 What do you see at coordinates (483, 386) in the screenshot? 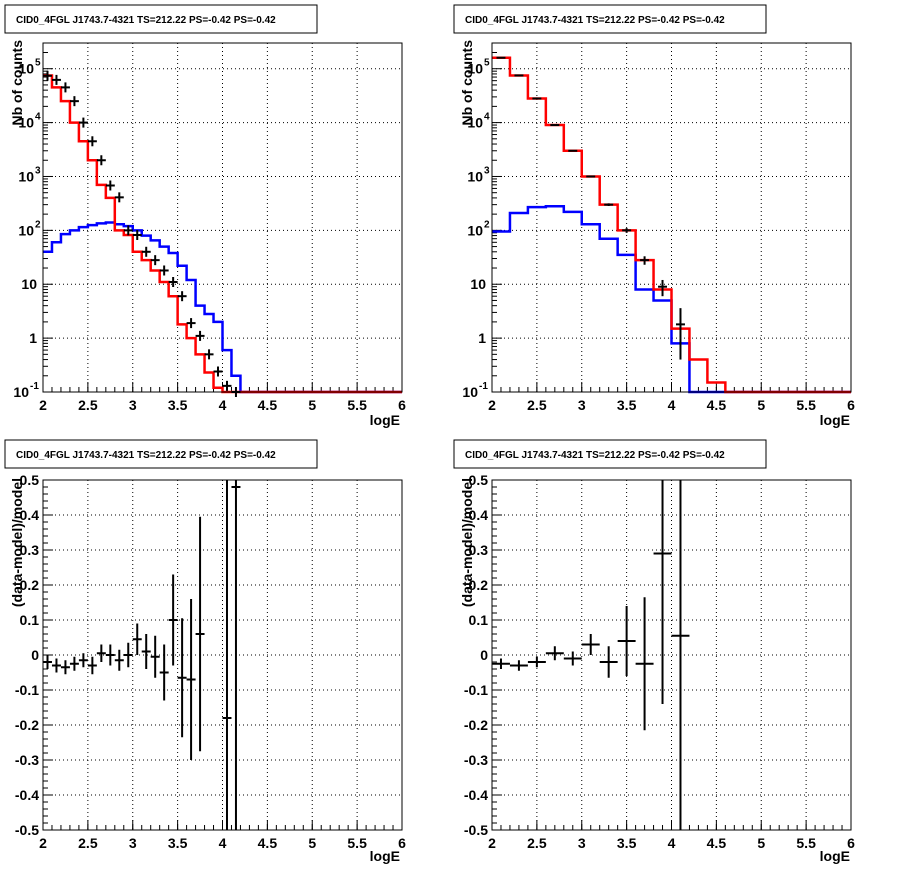
I see `y-tick-label-exponent: -1` at bounding box center [483, 386].